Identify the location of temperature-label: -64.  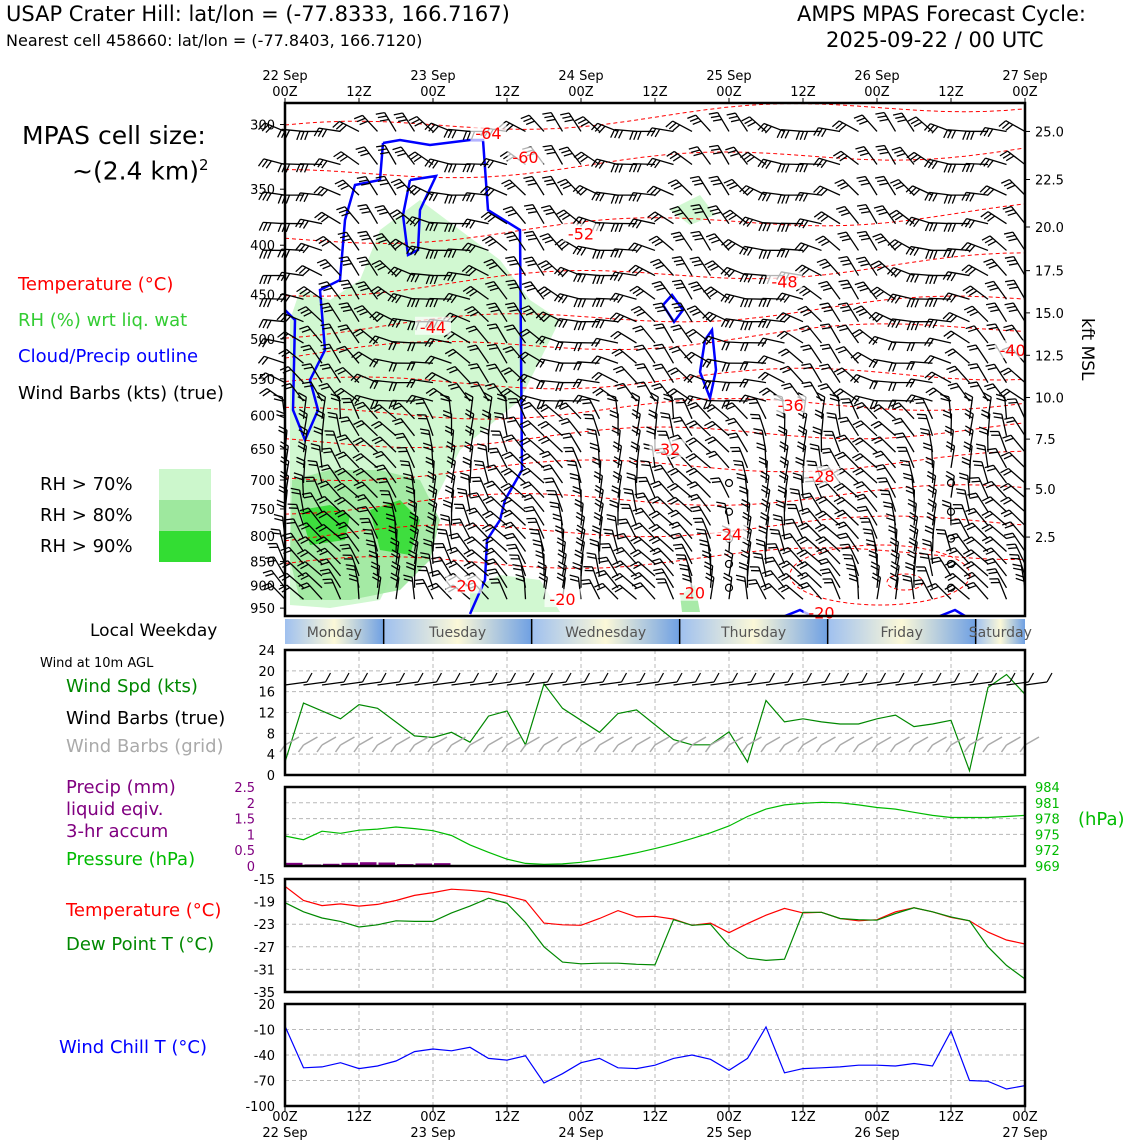
(488, 133).